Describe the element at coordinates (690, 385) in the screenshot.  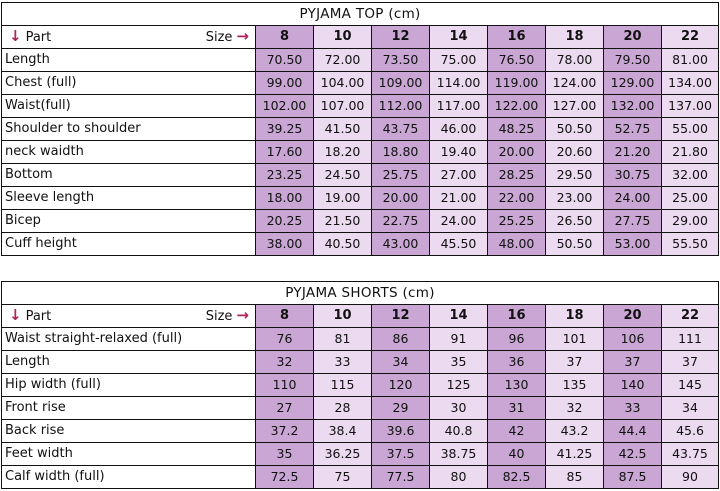
I see `shorts-value-cell: 145` at that location.